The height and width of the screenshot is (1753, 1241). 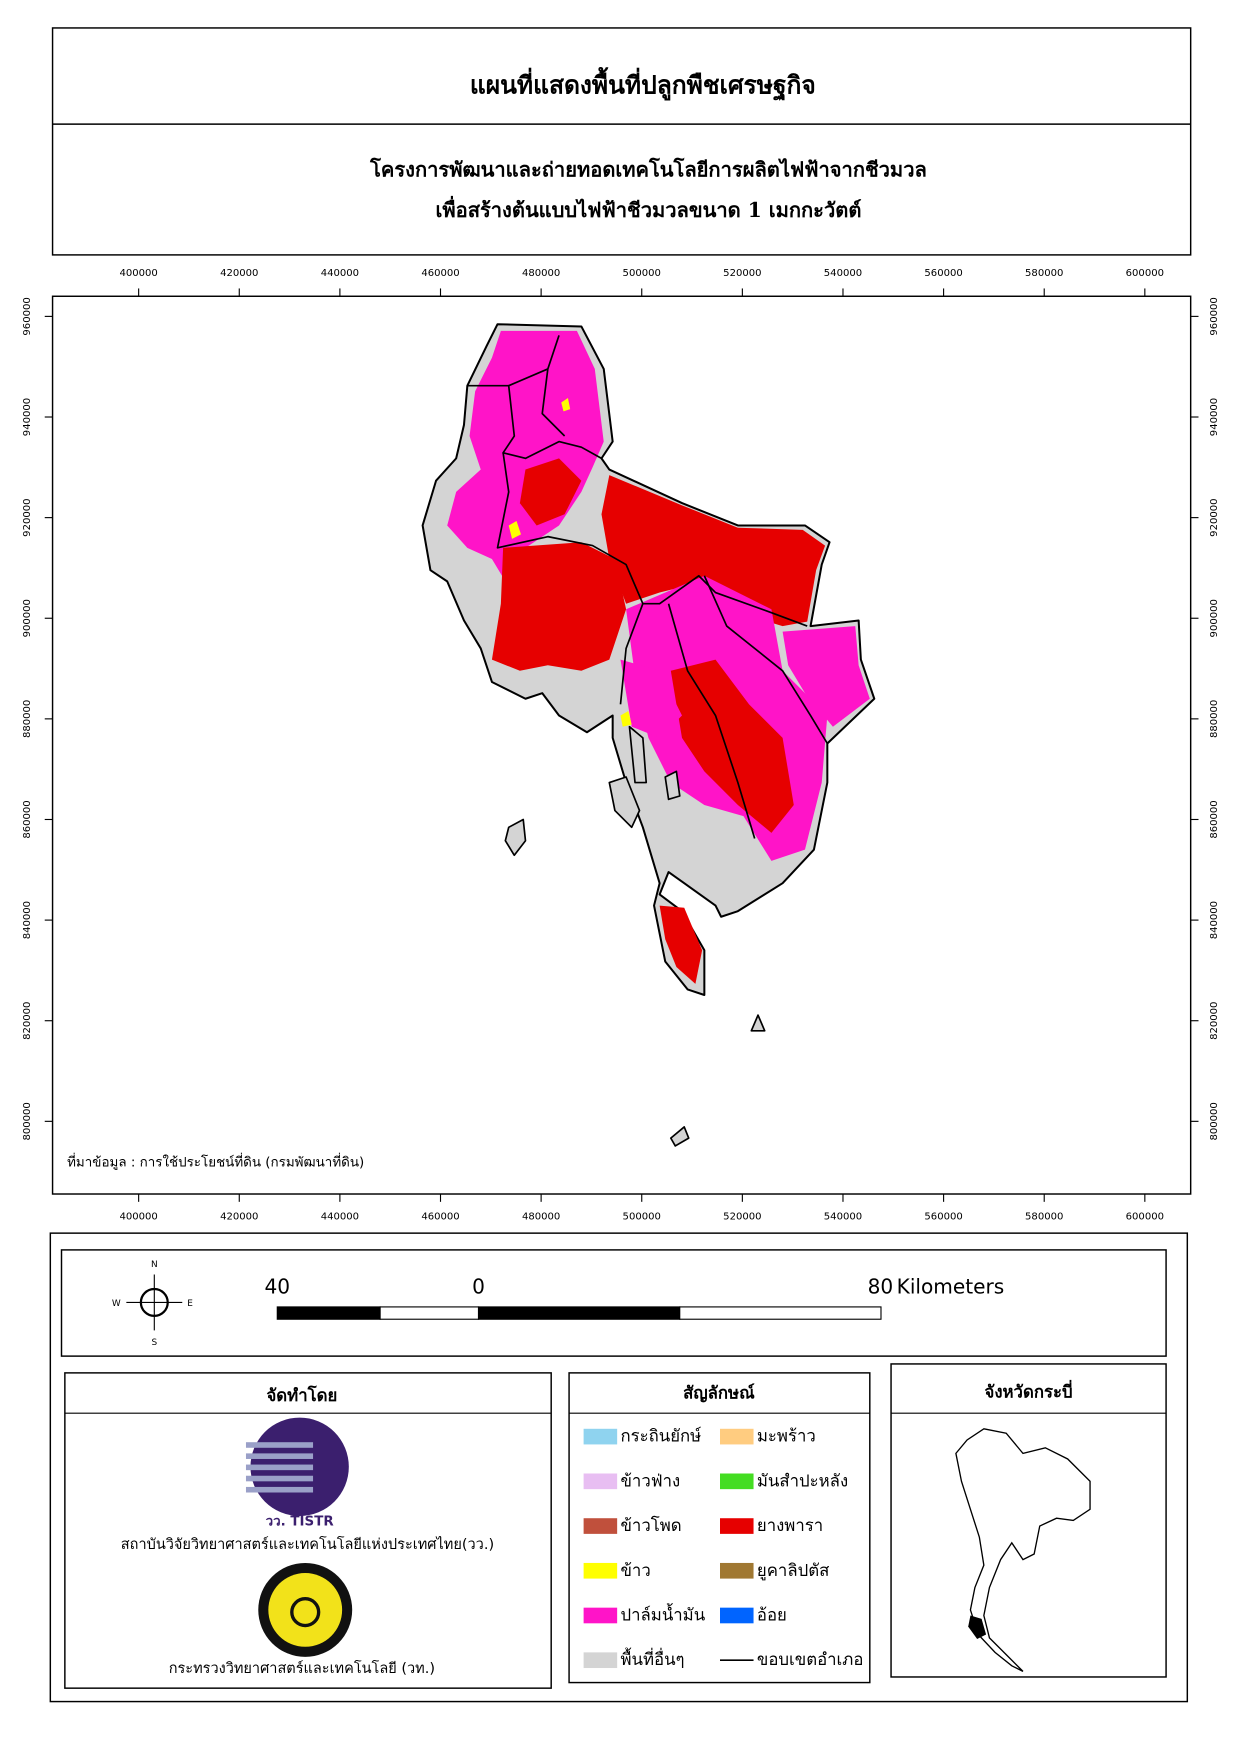 What do you see at coordinates (977, 1627) in the screenshot?
I see `krabi-highlight` at bounding box center [977, 1627].